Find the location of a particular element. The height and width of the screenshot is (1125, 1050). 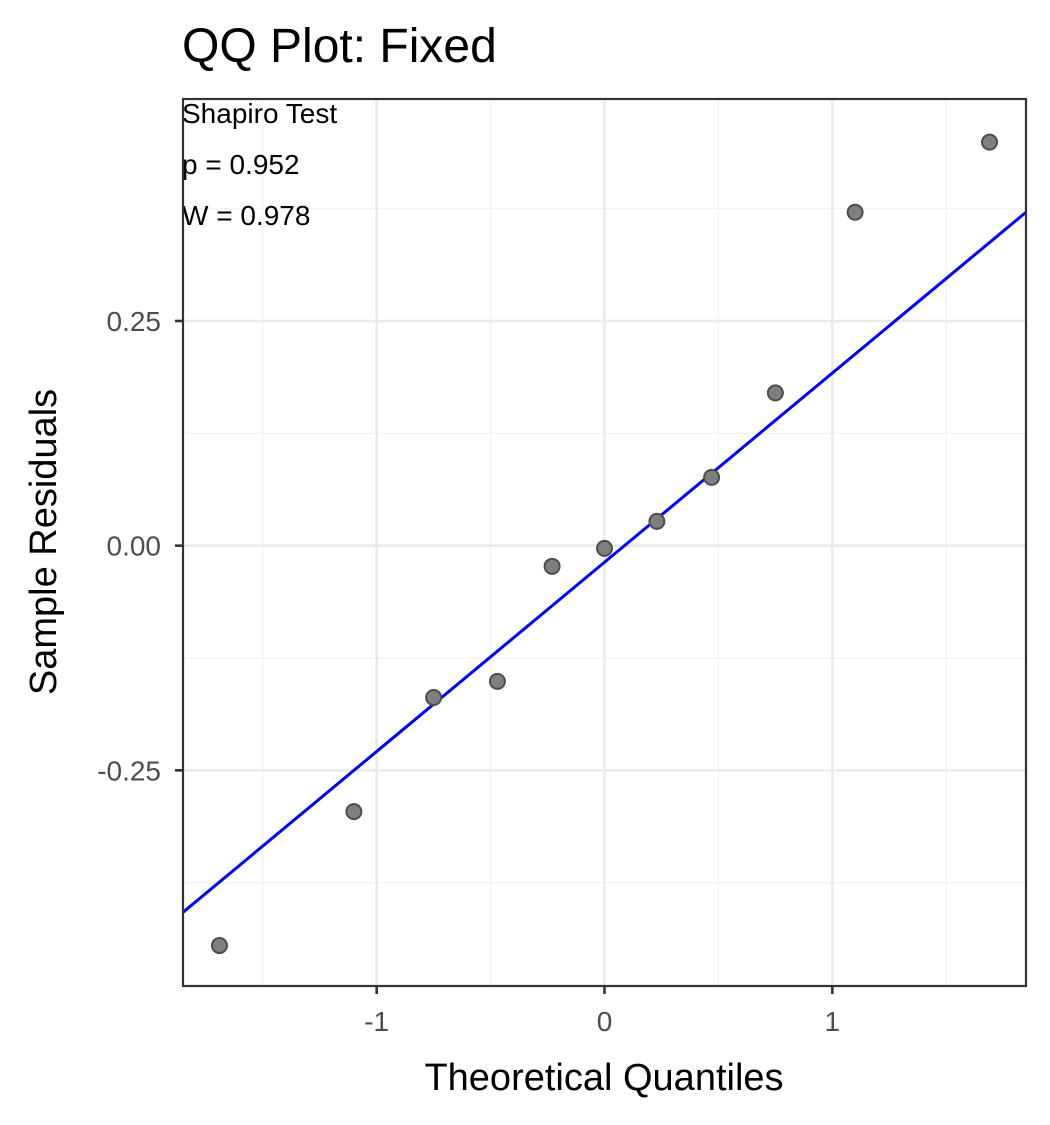

y-axis-title: Sample Residuals is located at coordinates (44, 542).